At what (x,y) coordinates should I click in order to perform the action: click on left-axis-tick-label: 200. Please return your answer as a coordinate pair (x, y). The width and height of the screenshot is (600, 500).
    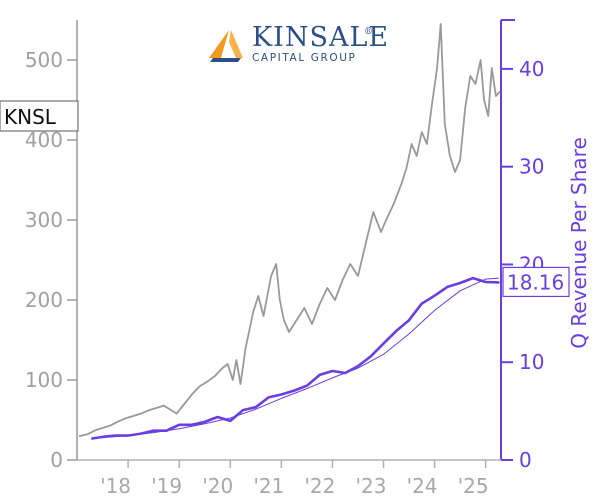
    Looking at the image, I should click on (44, 300).